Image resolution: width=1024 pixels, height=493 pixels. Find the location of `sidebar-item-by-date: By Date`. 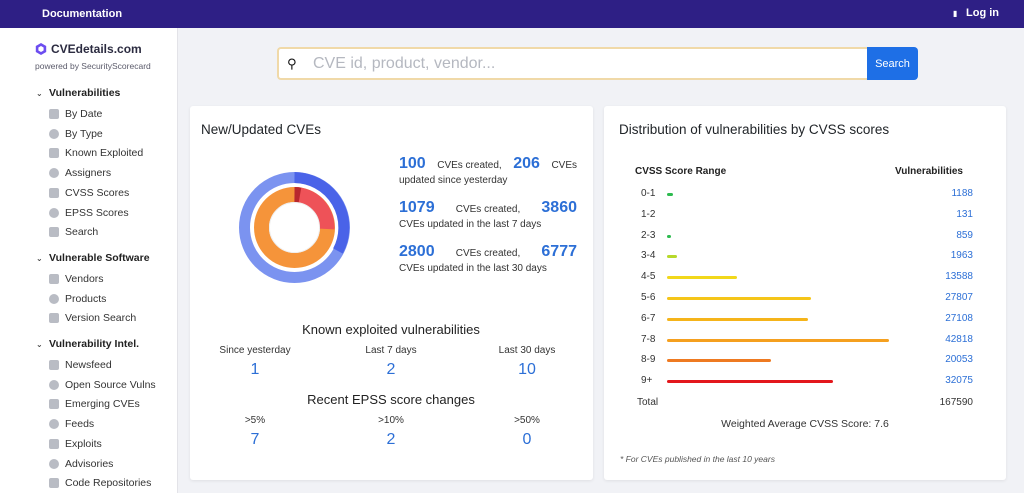

sidebar-item-by-date: By Date is located at coordinates (75, 114).